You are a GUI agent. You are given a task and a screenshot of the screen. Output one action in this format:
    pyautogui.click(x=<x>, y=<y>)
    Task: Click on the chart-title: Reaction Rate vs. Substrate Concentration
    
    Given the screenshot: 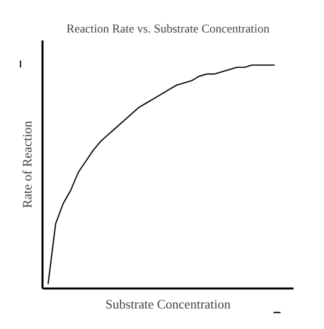 What is the action you would take?
    pyautogui.click(x=168, y=29)
    